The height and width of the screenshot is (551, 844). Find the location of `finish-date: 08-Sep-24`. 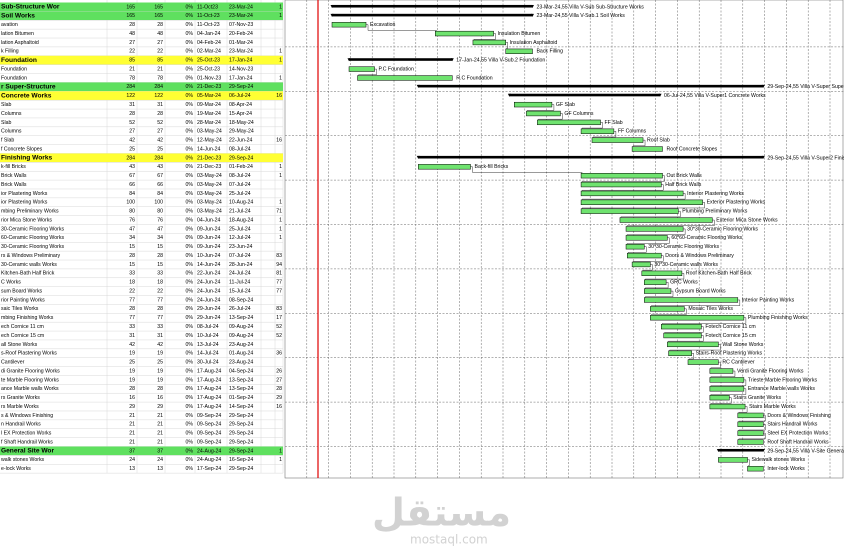

finish-date: 08-Sep-24 is located at coordinates (241, 300).